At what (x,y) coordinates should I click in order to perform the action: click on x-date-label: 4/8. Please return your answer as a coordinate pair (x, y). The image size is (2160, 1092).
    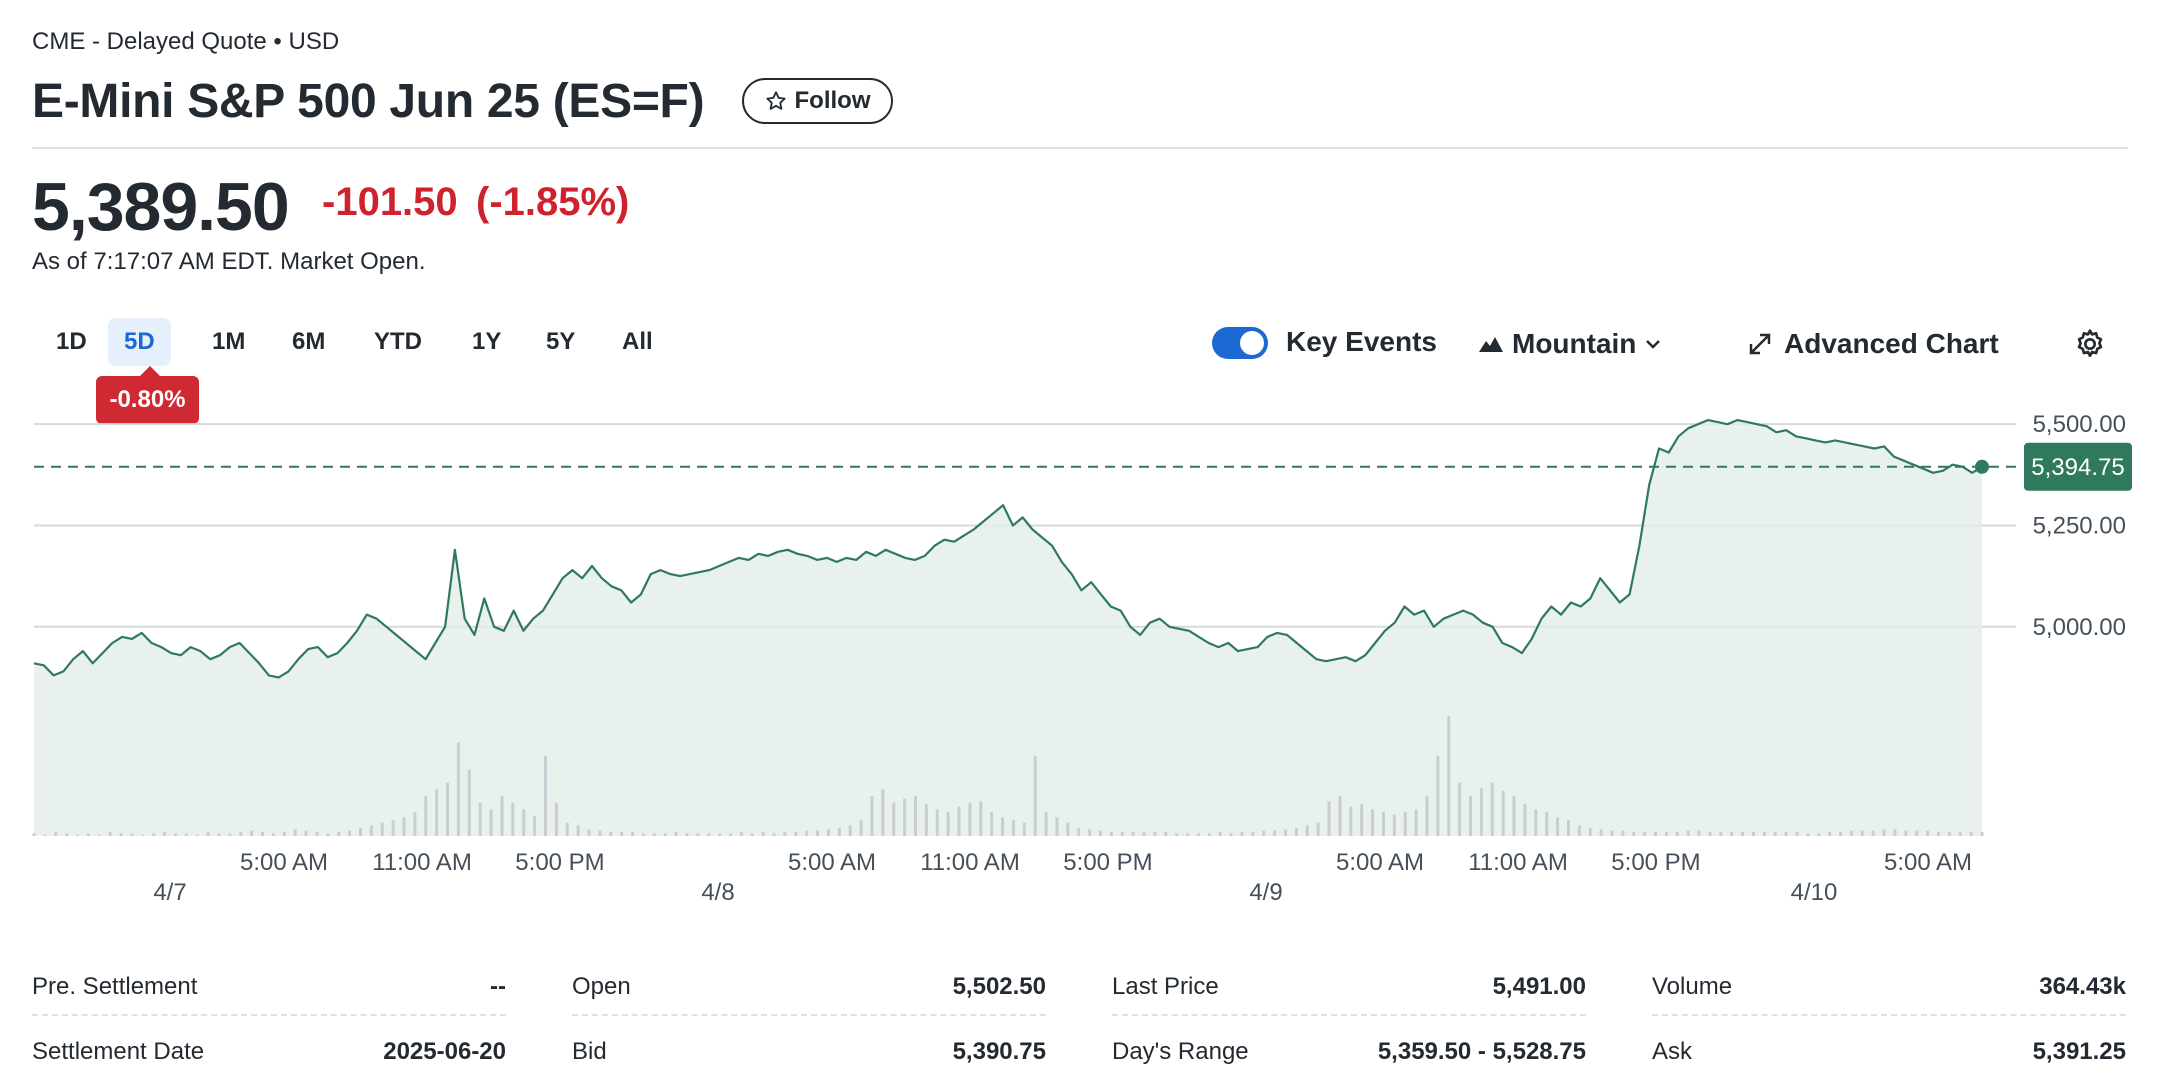
    Looking at the image, I should click on (717, 892).